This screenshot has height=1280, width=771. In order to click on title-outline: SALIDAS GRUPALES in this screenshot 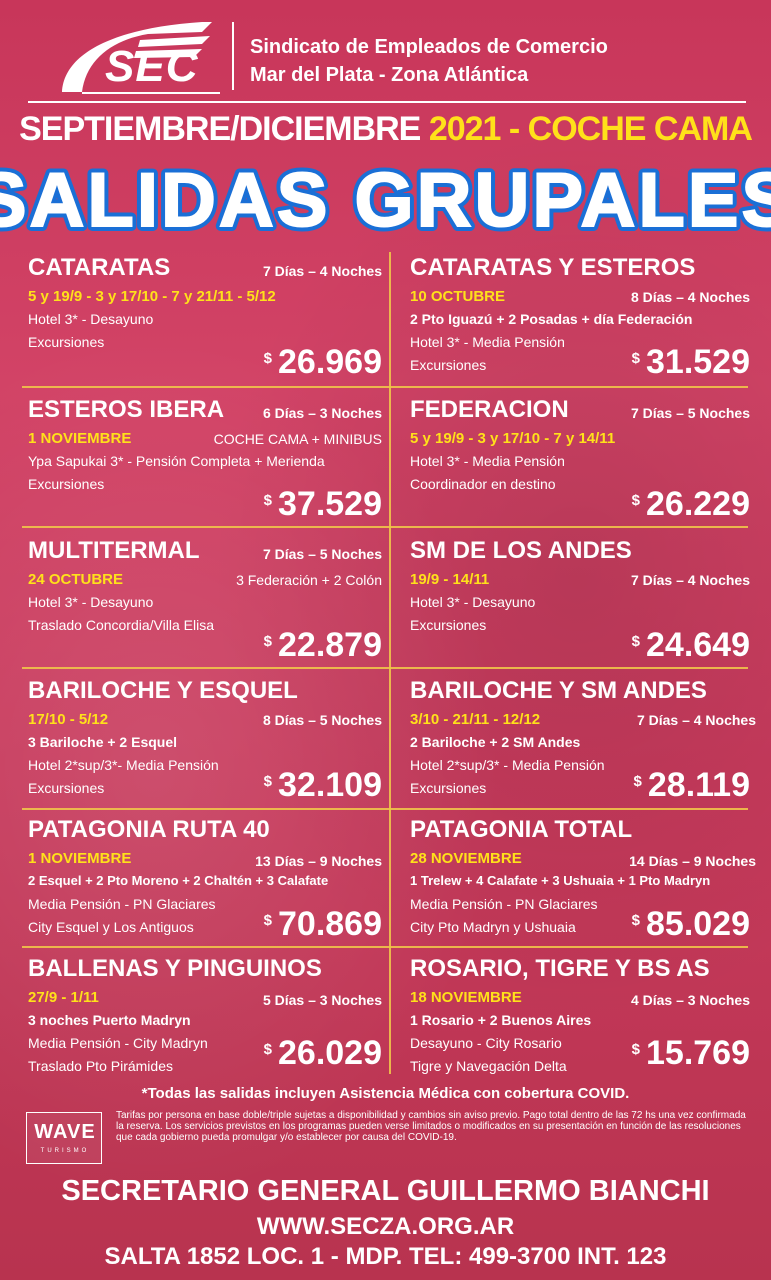, I will do `click(385, 198)`.